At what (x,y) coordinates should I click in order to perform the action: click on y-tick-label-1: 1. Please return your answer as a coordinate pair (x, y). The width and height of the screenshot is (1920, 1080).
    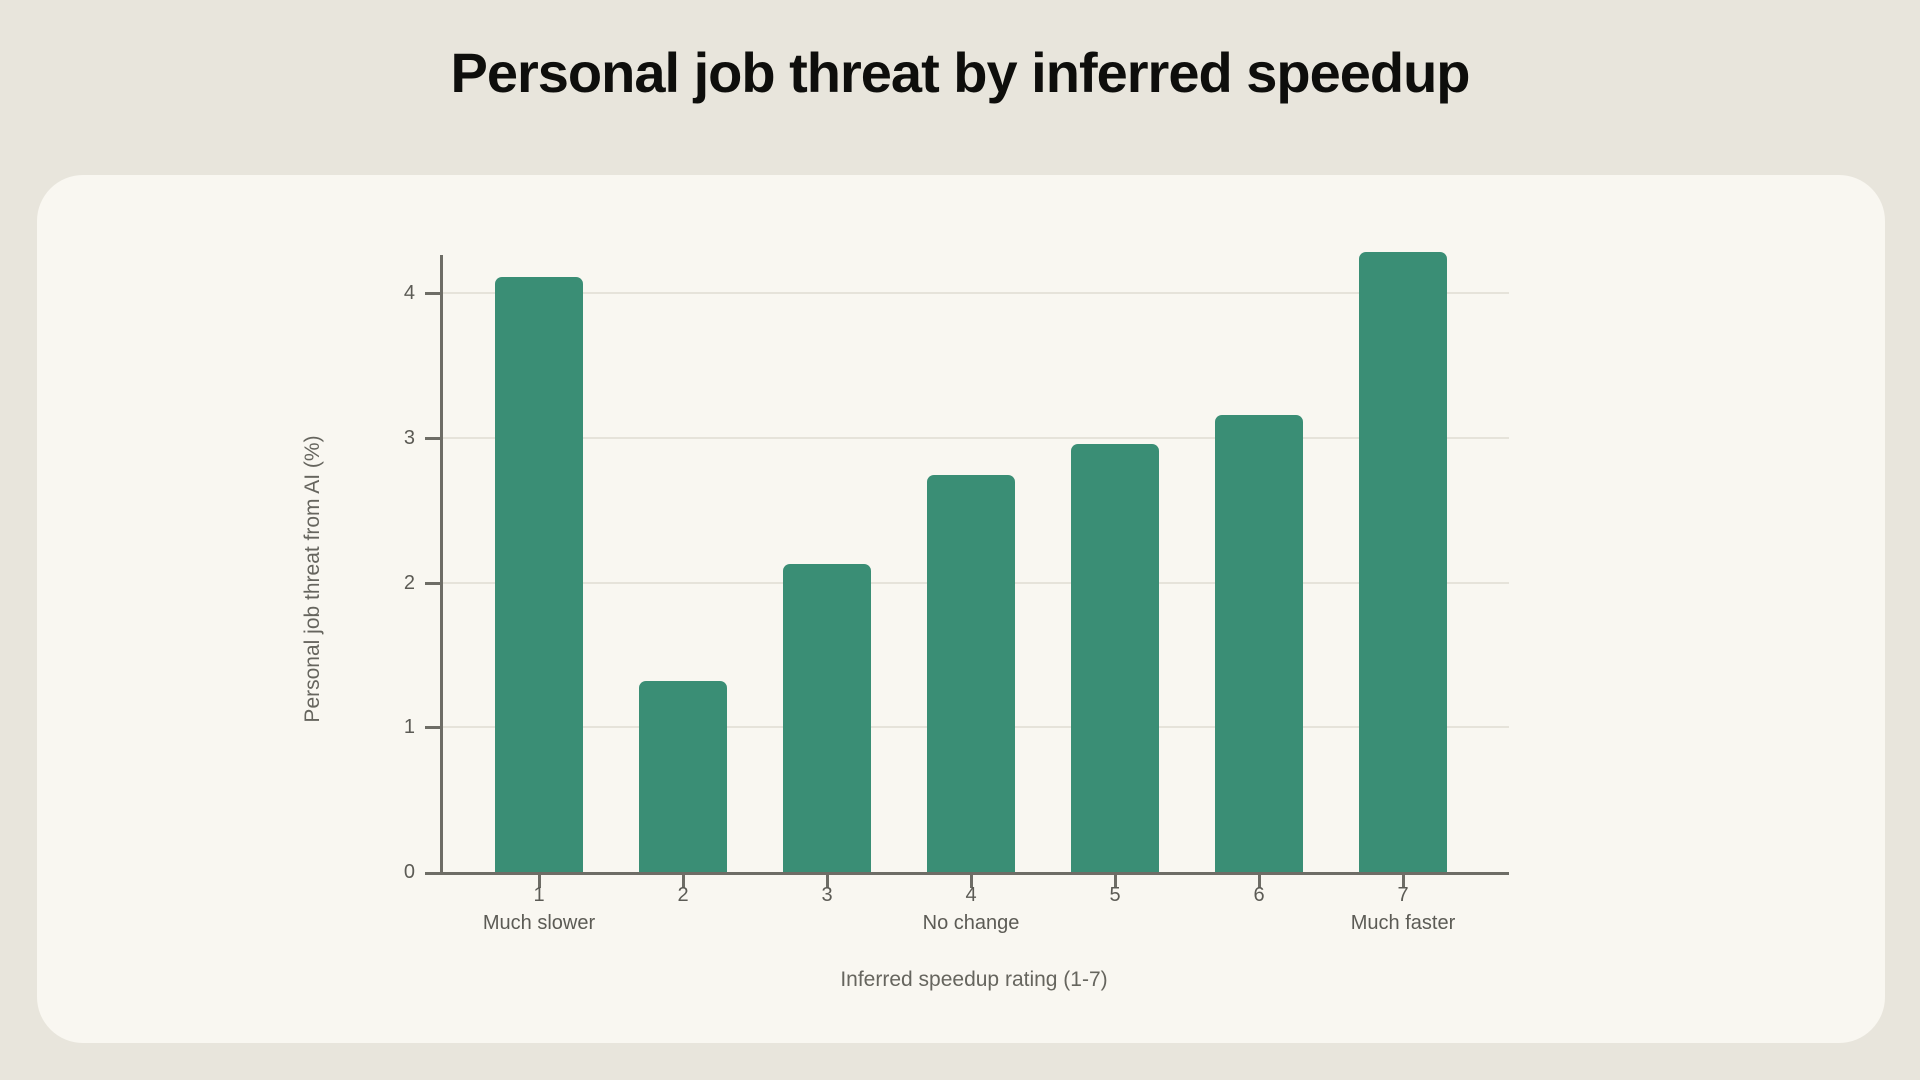
    Looking at the image, I should click on (409, 727).